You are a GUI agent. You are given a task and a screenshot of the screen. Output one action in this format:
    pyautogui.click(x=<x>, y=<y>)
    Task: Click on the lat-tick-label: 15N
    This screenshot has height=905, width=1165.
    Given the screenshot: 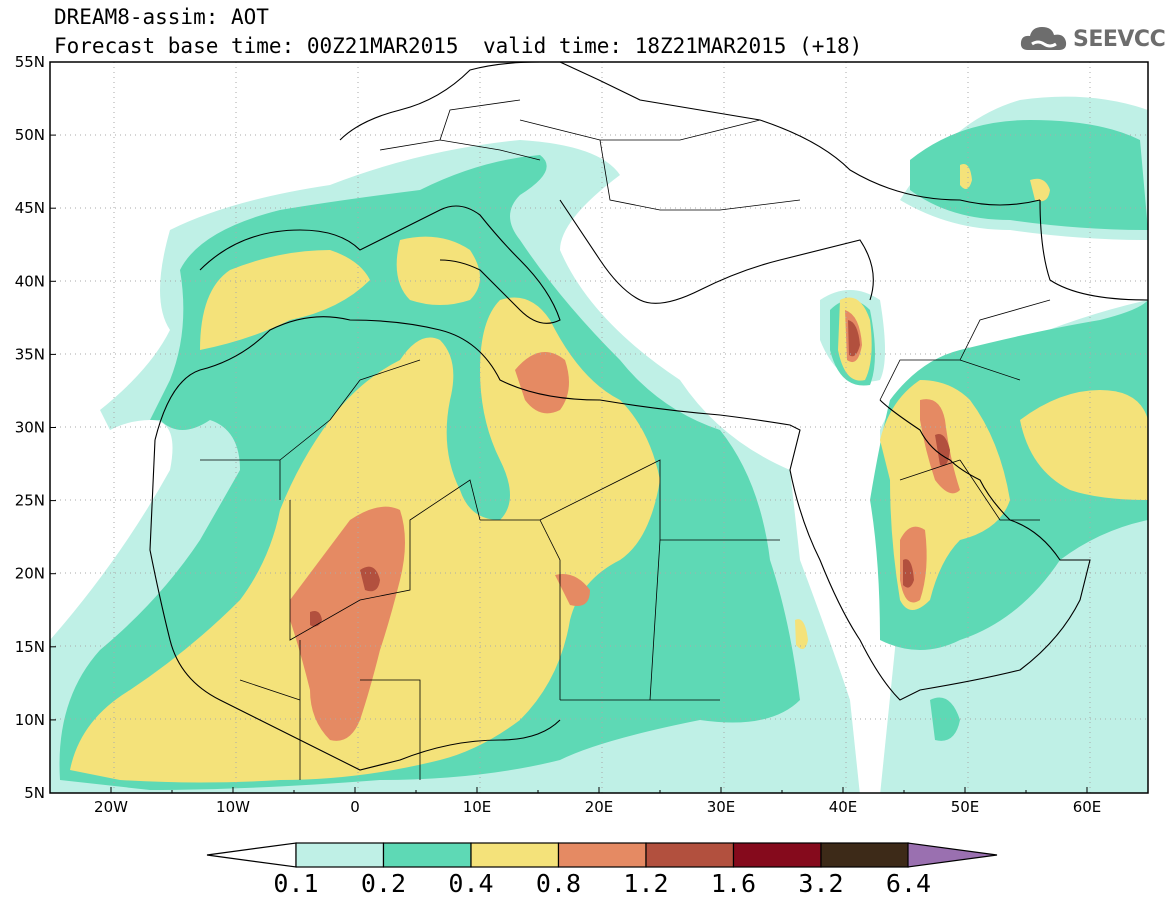 What is the action you would take?
    pyautogui.click(x=30, y=647)
    